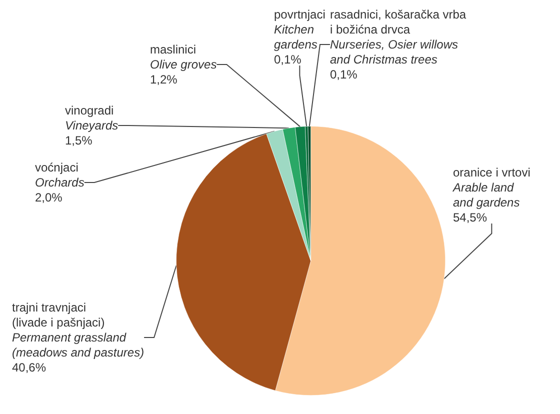 The width and height of the screenshot is (560, 414). What do you see at coordinates (29, 367) in the screenshot?
I see `data-label: 40,6%` at bounding box center [29, 367].